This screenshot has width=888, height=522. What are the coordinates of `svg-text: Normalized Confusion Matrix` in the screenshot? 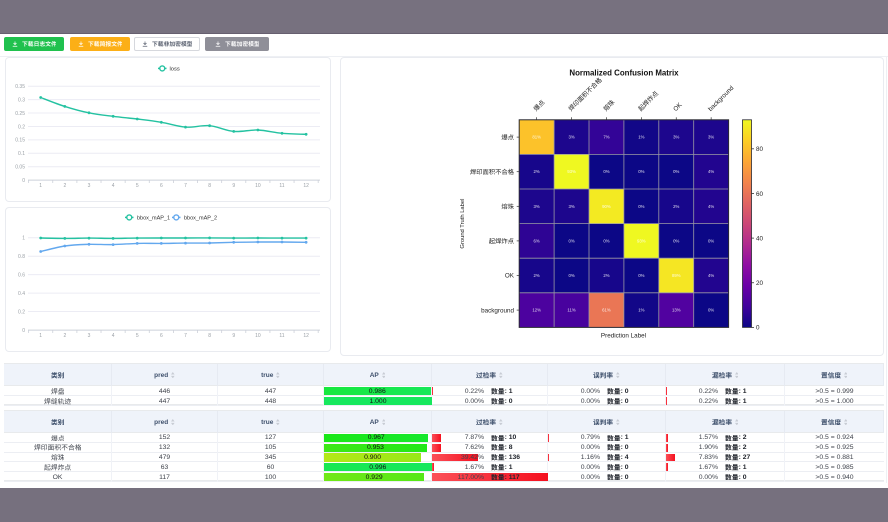 It's located at (624, 73).